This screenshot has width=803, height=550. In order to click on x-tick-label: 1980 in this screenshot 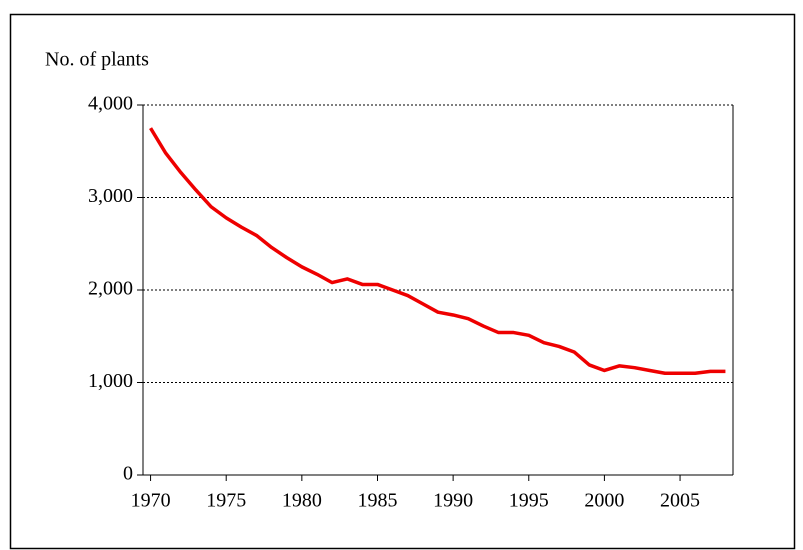, I will do `click(302, 501)`.